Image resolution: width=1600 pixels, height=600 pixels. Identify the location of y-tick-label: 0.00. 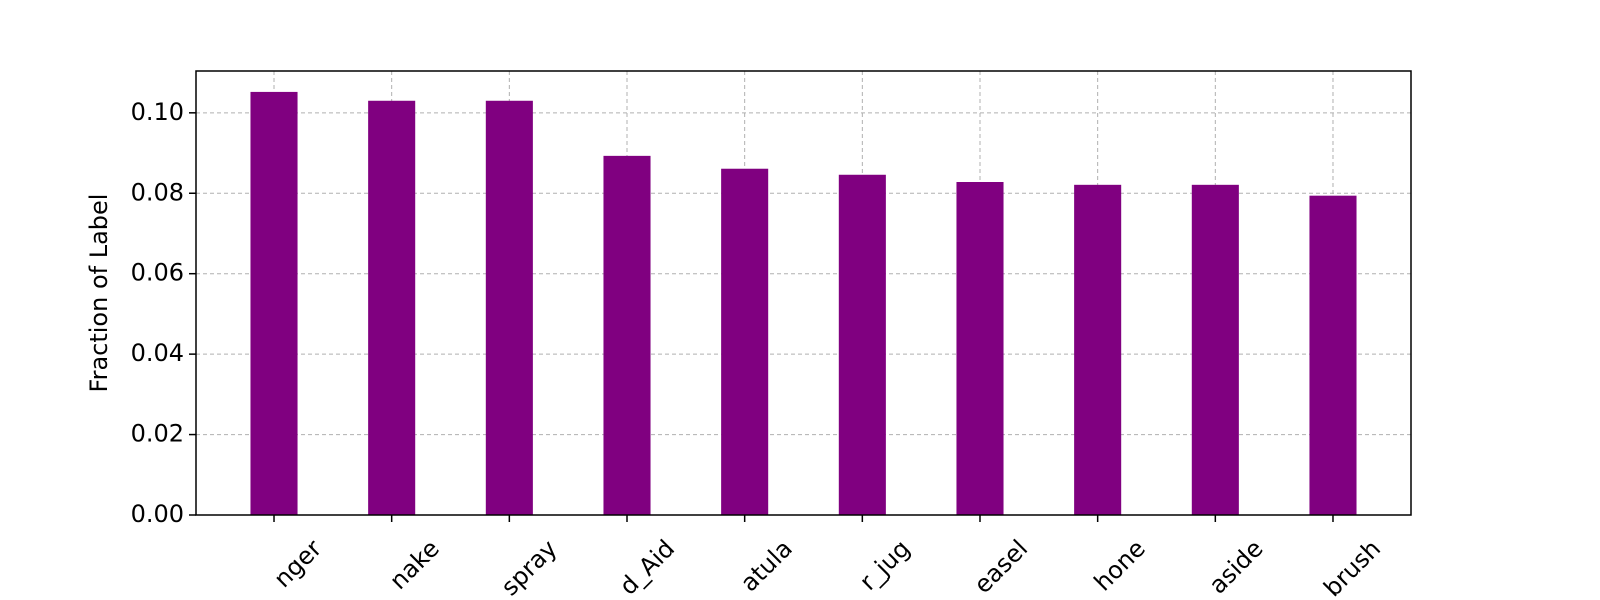
(157, 514).